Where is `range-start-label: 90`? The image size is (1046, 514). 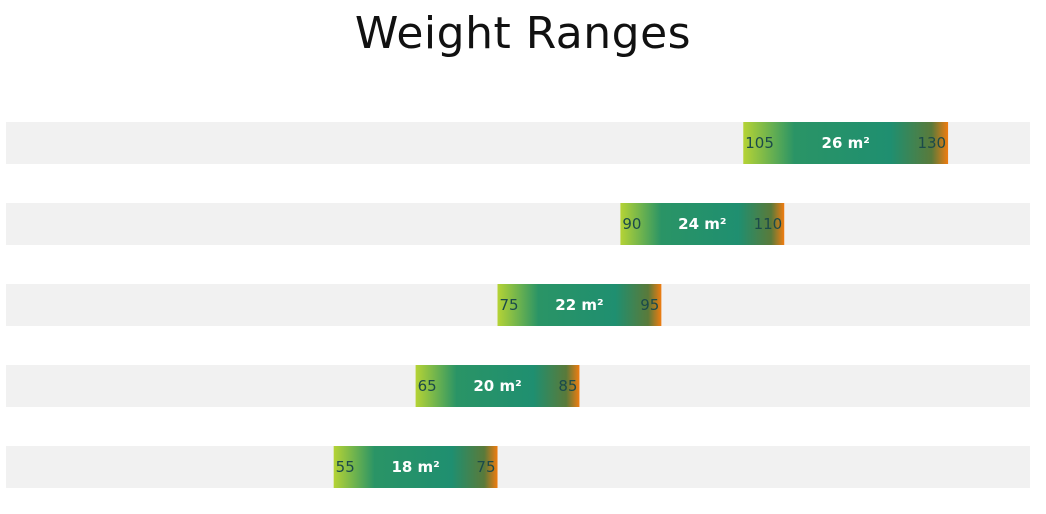
range-start-label: 90 is located at coordinates (631, 224).